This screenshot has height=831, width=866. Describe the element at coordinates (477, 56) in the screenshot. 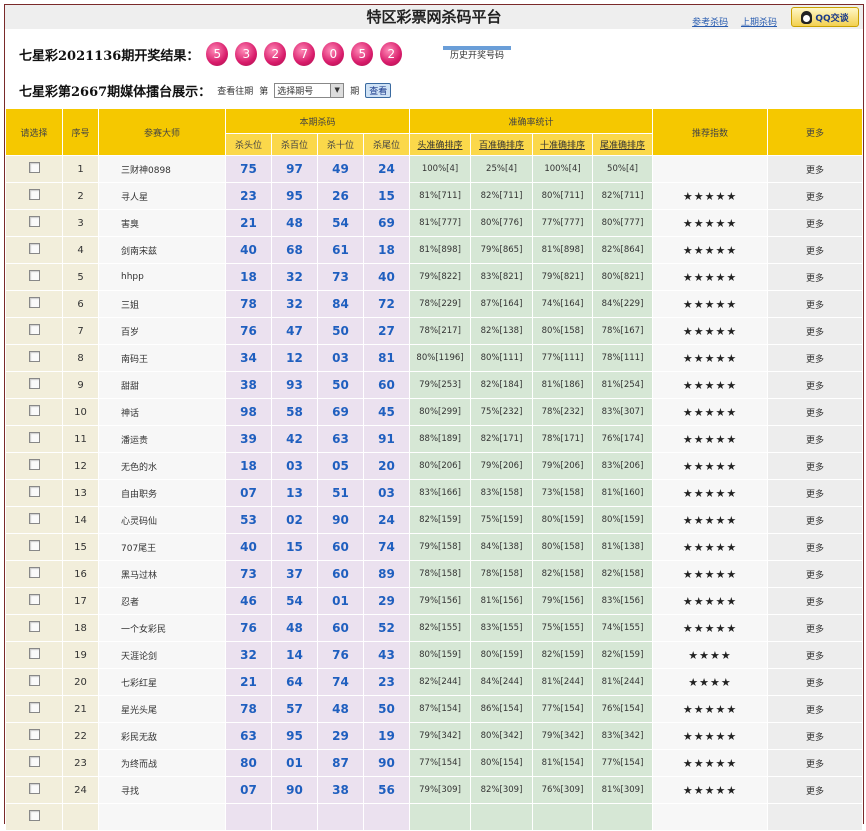

I see `history-numbers-link: 历史开奖号码` at that location.